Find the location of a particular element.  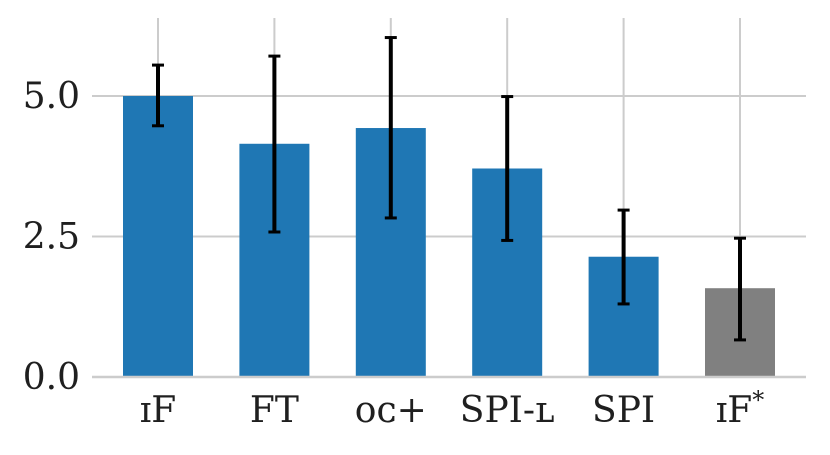

x-tick-label-text: SPI-ʟ is located at coordinates (507, 410).